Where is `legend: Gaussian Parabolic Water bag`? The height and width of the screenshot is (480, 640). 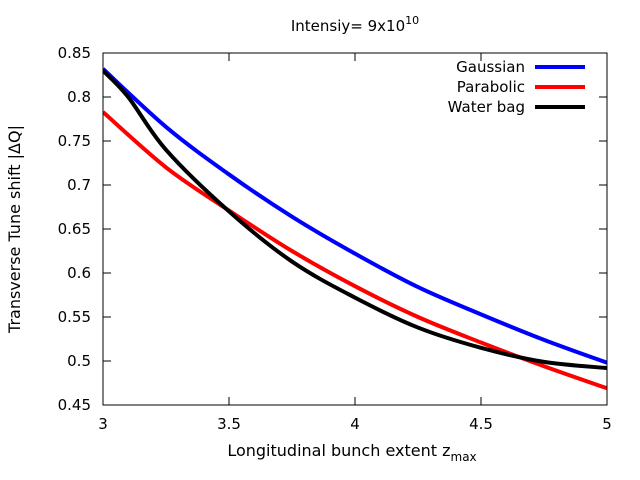
legend: Gaussian Parabolic Water bag is located at coordinates (516, 87).